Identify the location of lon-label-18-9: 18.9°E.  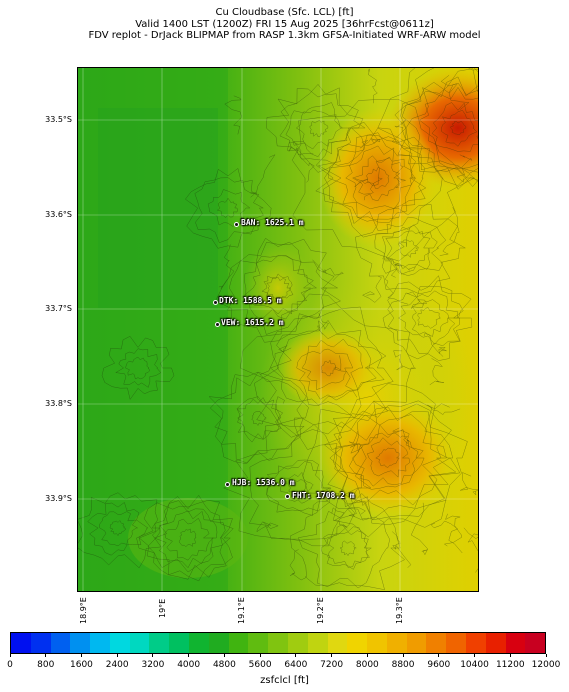
(83, 610).